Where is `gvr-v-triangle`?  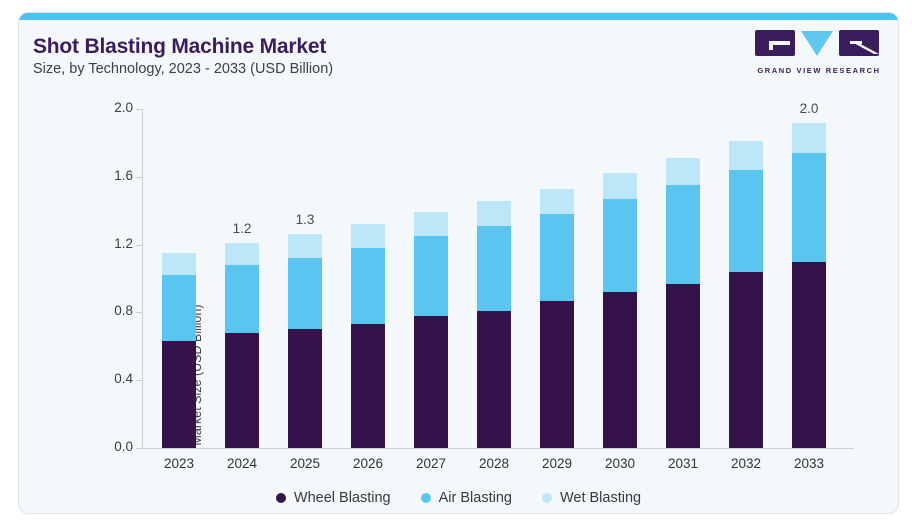 gvr-v-triangle is located at coordinates (817, 43).